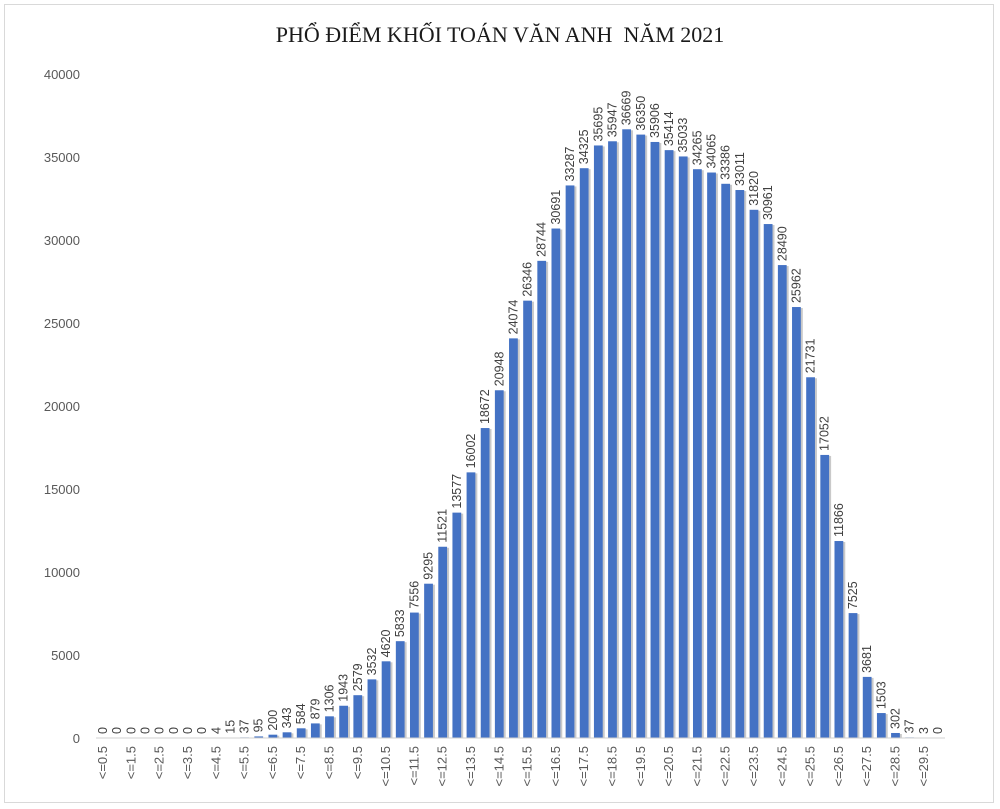 The height and width of the screenshot is (809, 1000). I want to click on x-tick-label: <=25.5, so click(810, 766).